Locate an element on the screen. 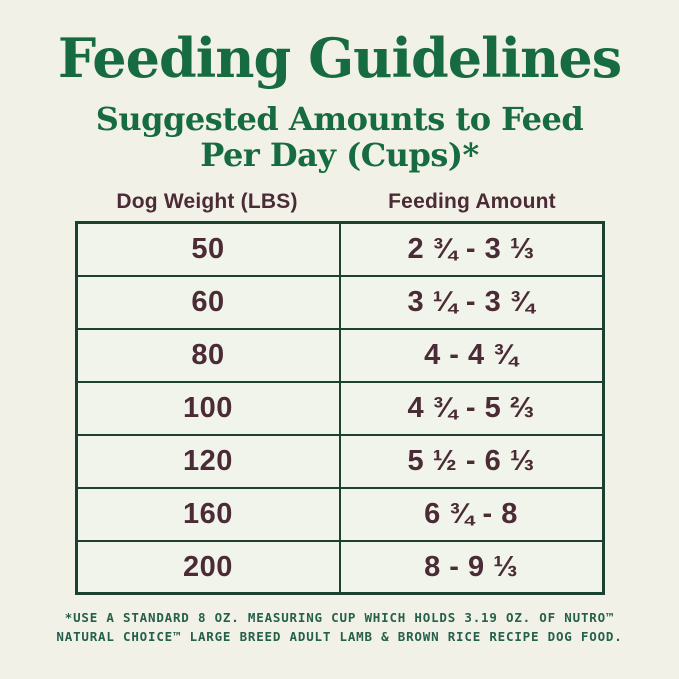 This screenshot has width=679, height=679. amount-cell: 6 ¾ - 8 is located at coordinates (471, 514).